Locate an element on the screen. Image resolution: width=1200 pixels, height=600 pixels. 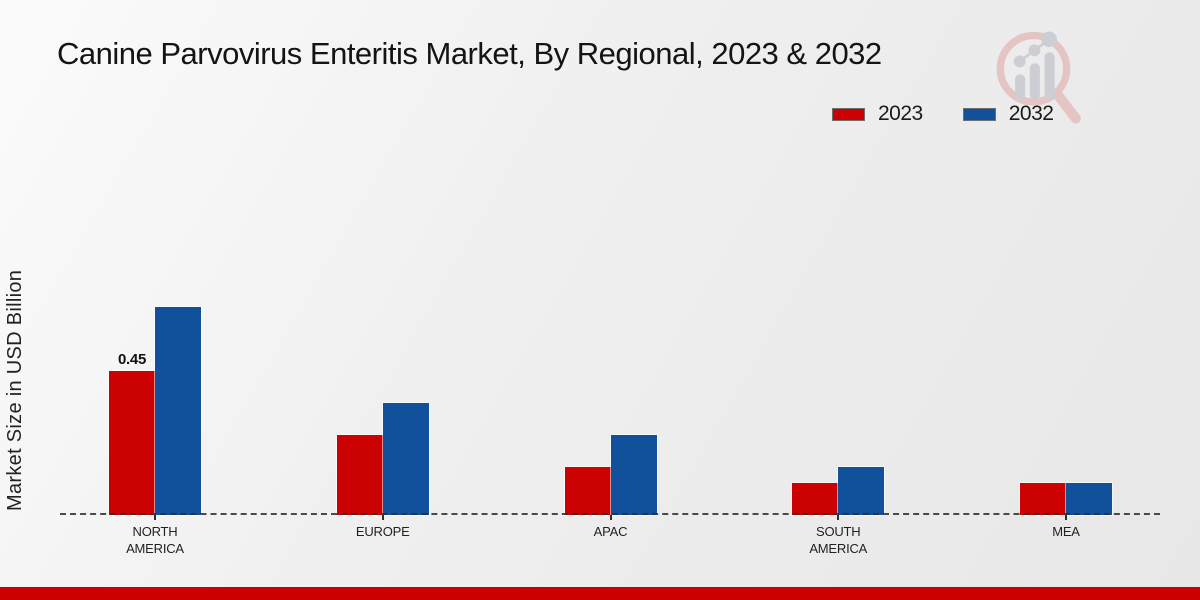
bar-2032-mea is located at coordinates (1089, 499).